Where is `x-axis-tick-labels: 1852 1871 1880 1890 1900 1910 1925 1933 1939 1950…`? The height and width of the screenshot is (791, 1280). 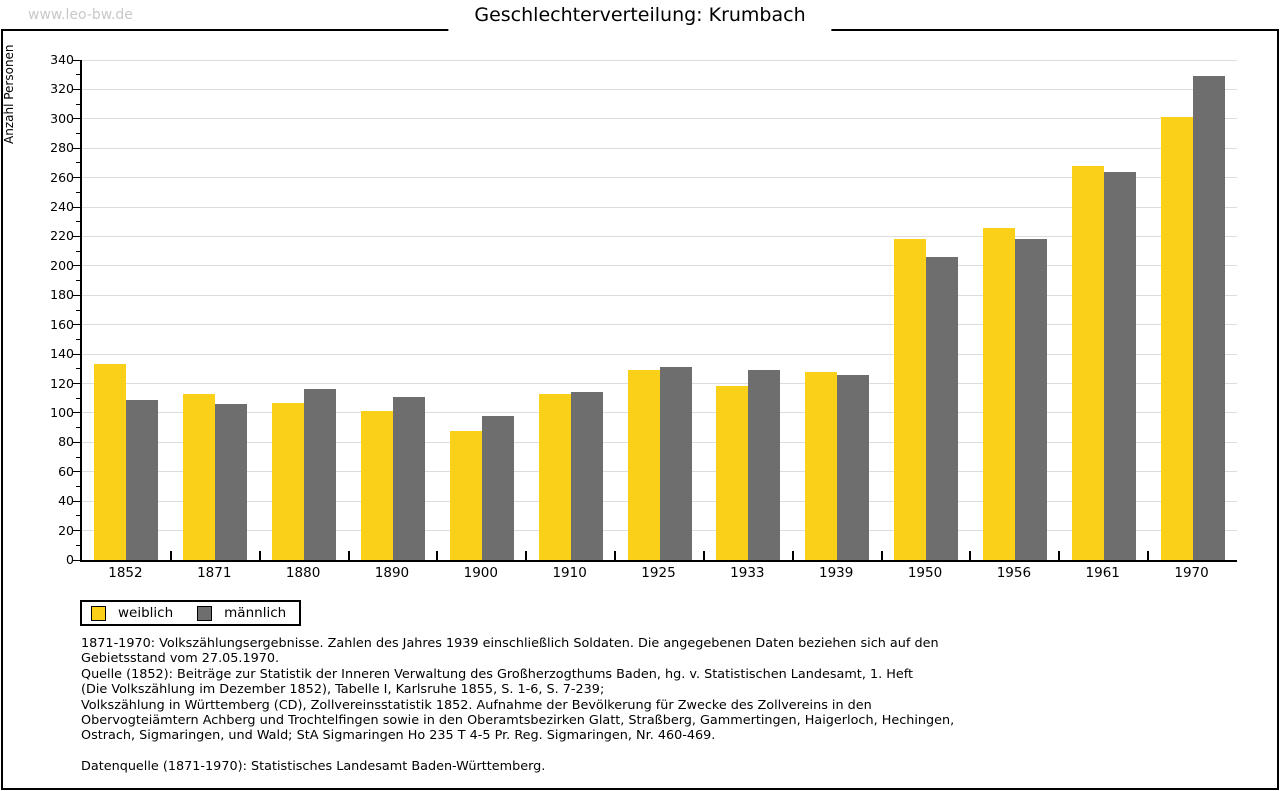
x-axis-tick-labels: 1852 1871 1880 1890 1900 1910 1925 1933 1939 1950… is located at coordinates (658, 574).